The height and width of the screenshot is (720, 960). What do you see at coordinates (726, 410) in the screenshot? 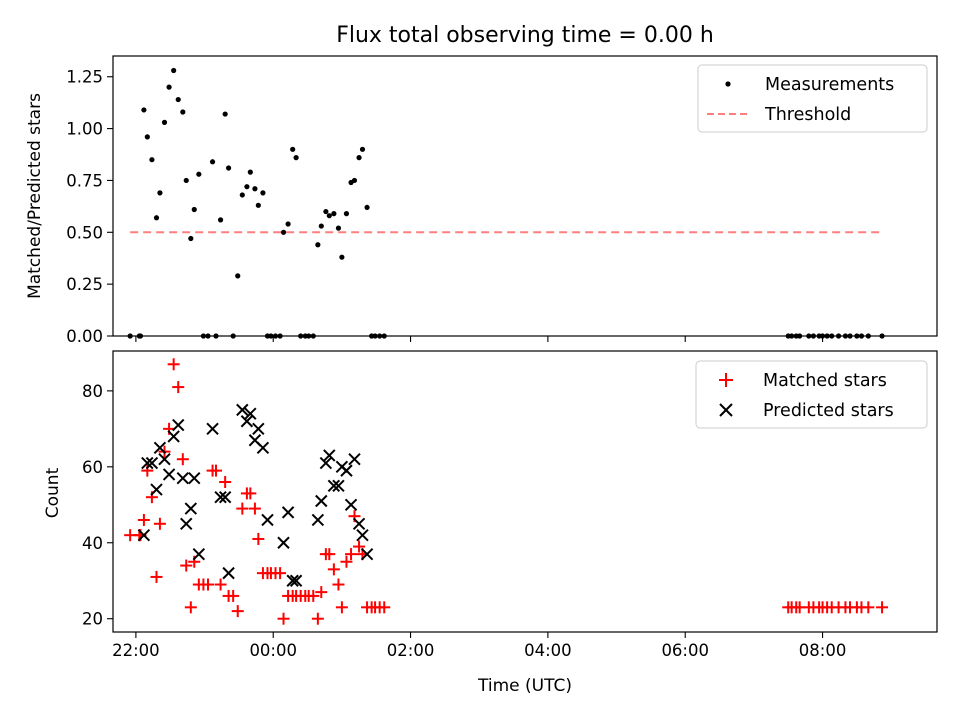
I see `predicted-stars-legend-marker` at bounding box center [726, 410].